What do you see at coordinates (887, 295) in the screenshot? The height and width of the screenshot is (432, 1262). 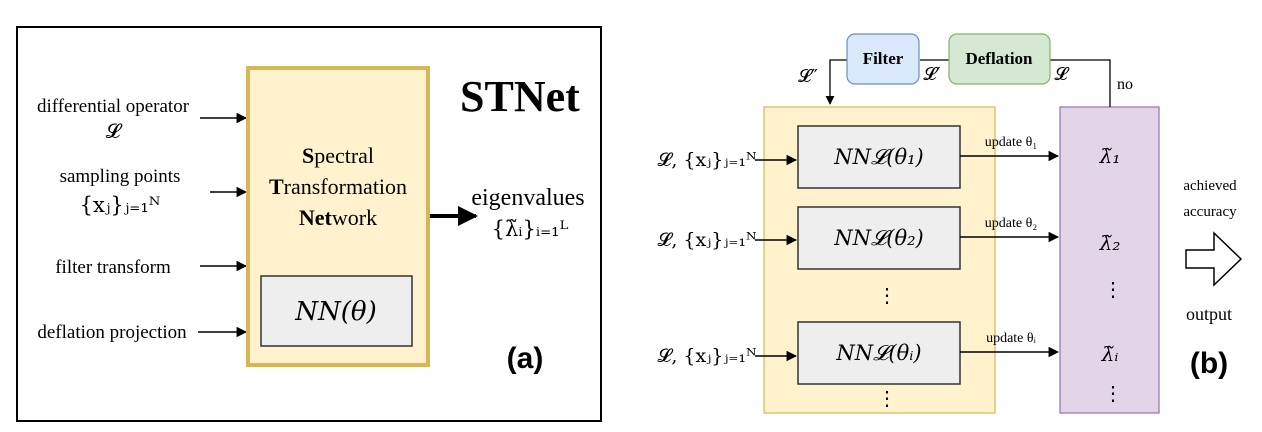 I see `nn-vdots-1: ⋮` at bounding box center [887, 295].